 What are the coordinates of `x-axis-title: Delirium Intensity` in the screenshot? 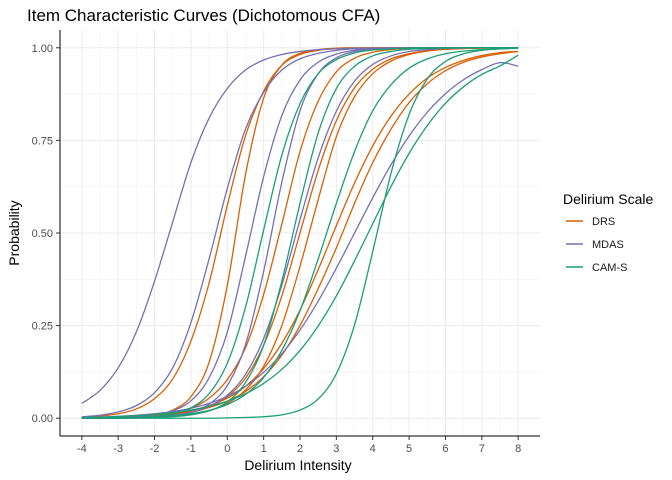 It's located at (297, 465).